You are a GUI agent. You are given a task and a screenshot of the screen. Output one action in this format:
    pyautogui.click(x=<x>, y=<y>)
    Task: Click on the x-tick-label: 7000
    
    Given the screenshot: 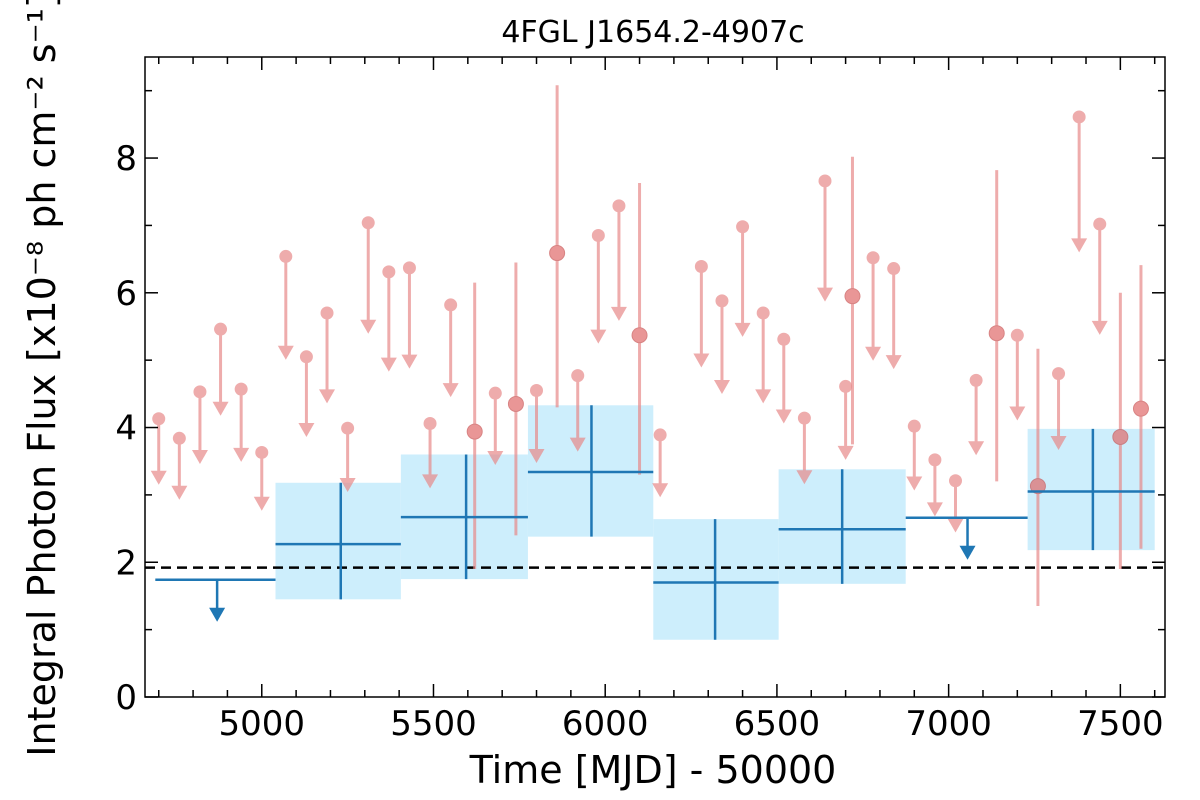 What is the action you would take?
    pyautogui.click(x=948, y=724)
    